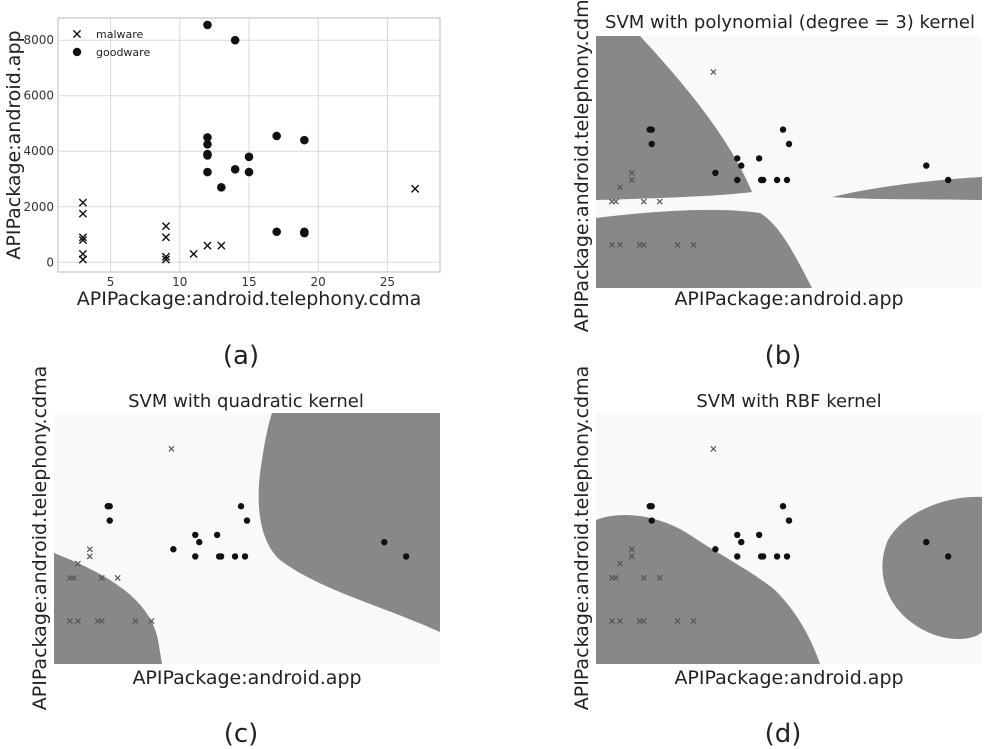  What do you see at coordinates (790, 22) in the screenshot?
I see `panel-title-b: SVM with polynomial (degree = 3) kernel` at bounding box center [790, 22].